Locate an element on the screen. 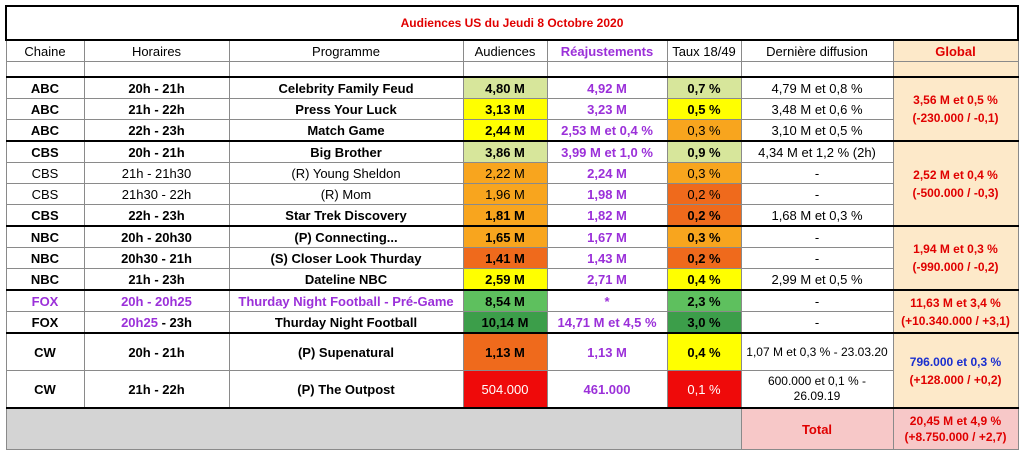  cell-reajustements: 1,13 M is located at coordinates (607, 351).